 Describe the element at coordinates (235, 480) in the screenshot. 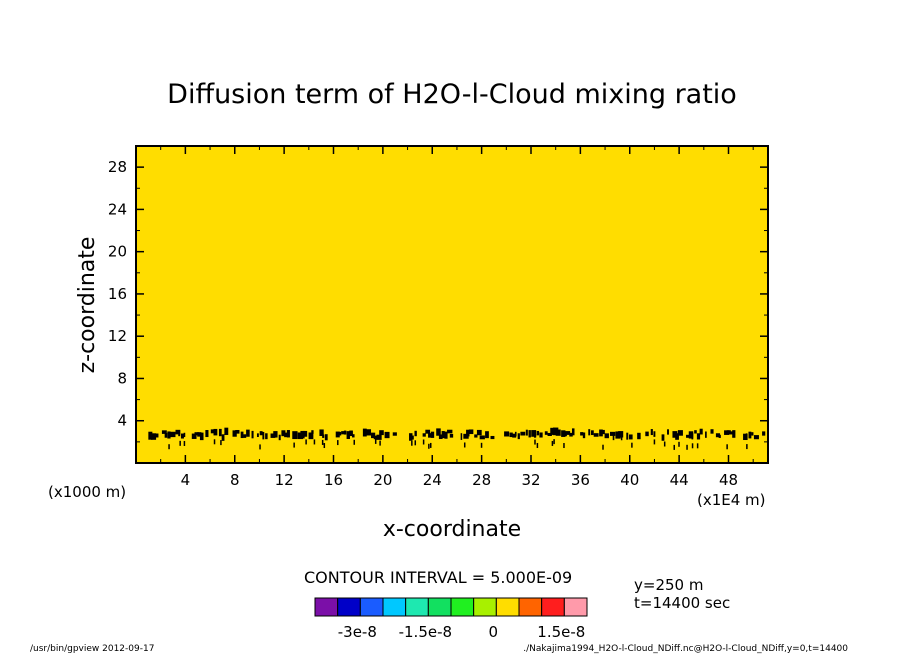

I see `x-tick-label: 8` at that location.